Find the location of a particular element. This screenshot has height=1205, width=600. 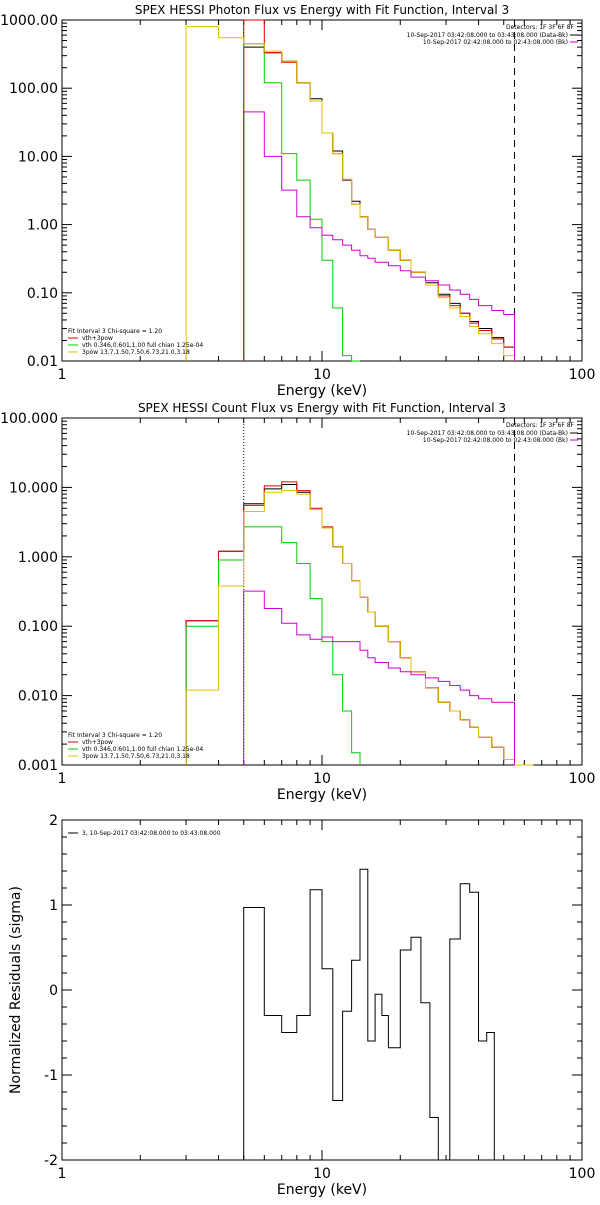

y-tick-label: 1.00 is located at coordinates (42, 226).